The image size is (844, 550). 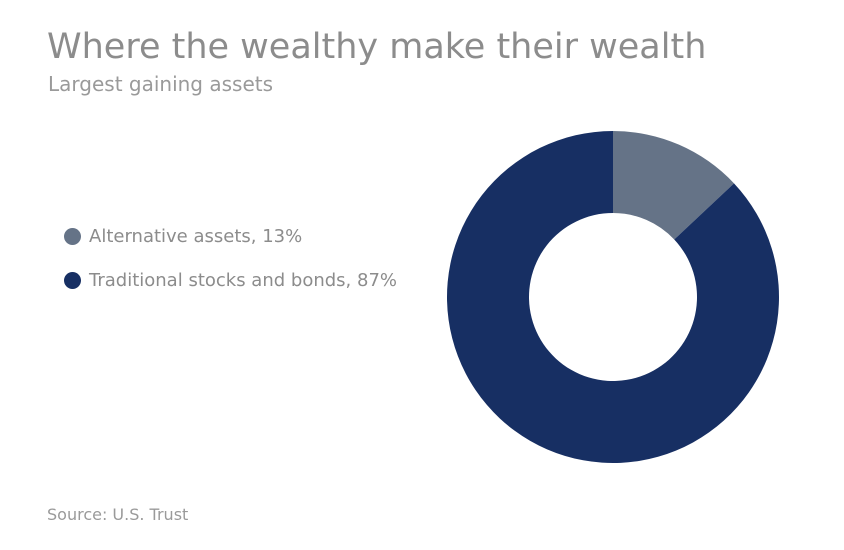 What do you see at coordinates (196, 236) in the screenshot?
I see `legend-label-alternative-assets: Alternative assets, 13%` at bounding box center [196, 236].